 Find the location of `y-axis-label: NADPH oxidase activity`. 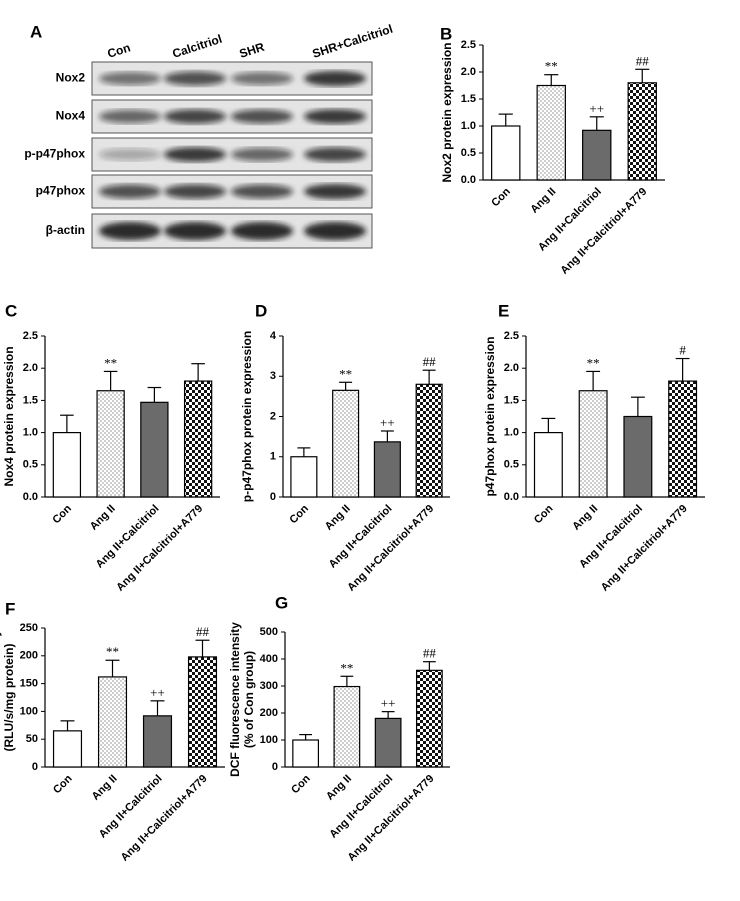

y-axis-label: NADPH oxidase activity is located at coordinates (1, 697).